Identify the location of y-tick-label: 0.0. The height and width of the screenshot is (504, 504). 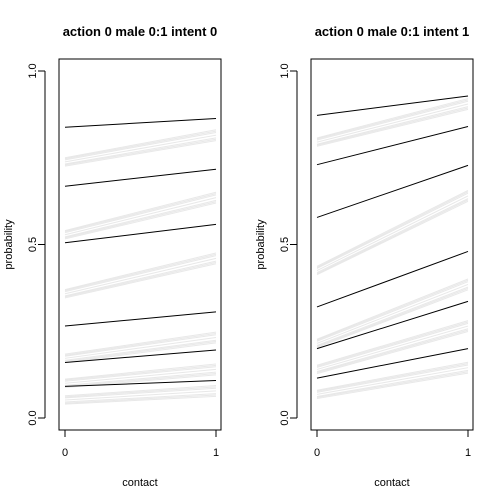
(285, 417).